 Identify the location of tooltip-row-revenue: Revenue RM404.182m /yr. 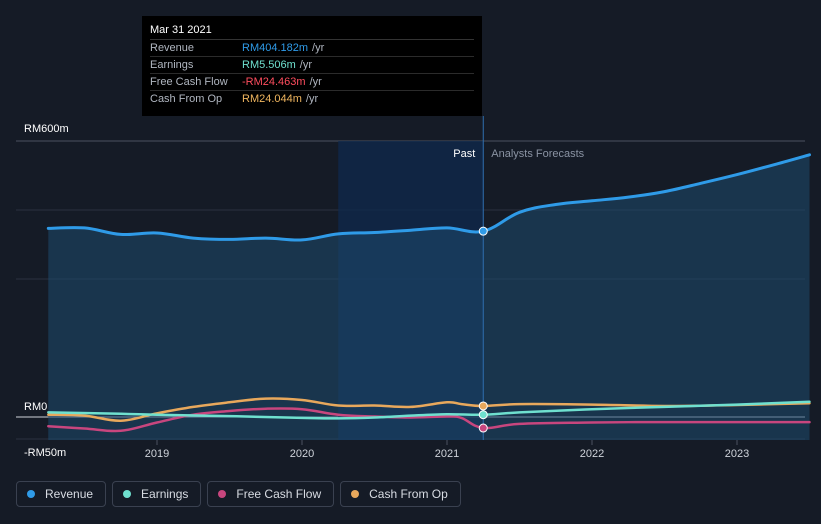
(312, 48).